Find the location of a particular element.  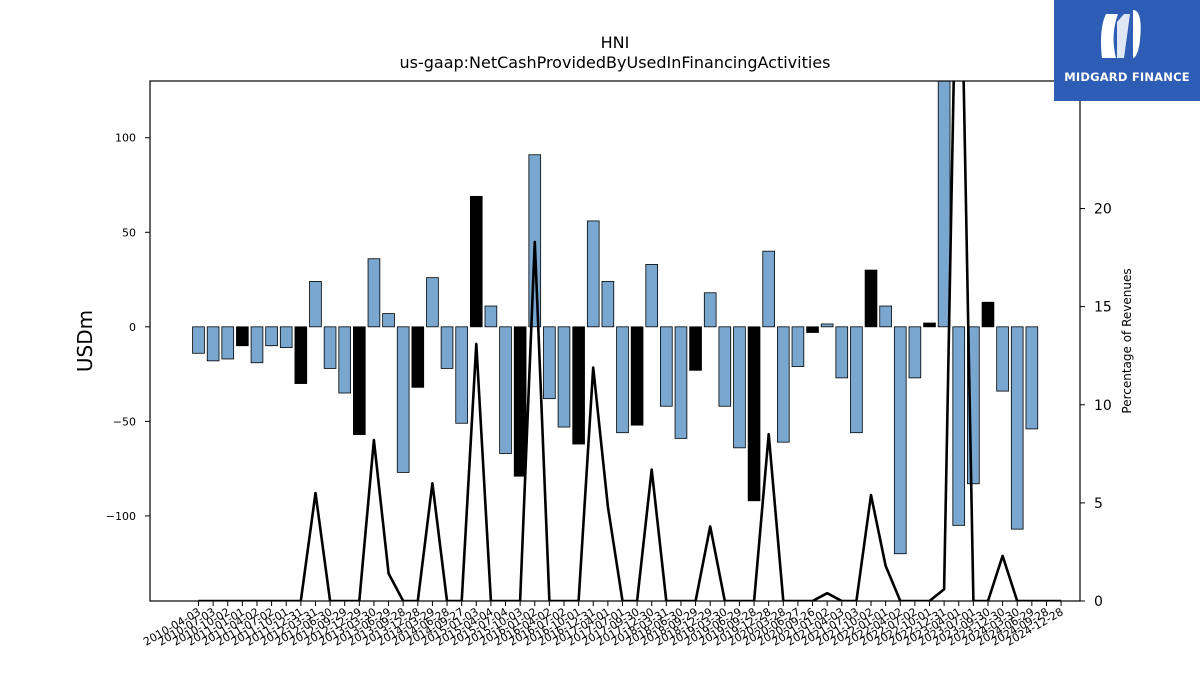

chart-title: HNI is located at coordinates (615, 42).